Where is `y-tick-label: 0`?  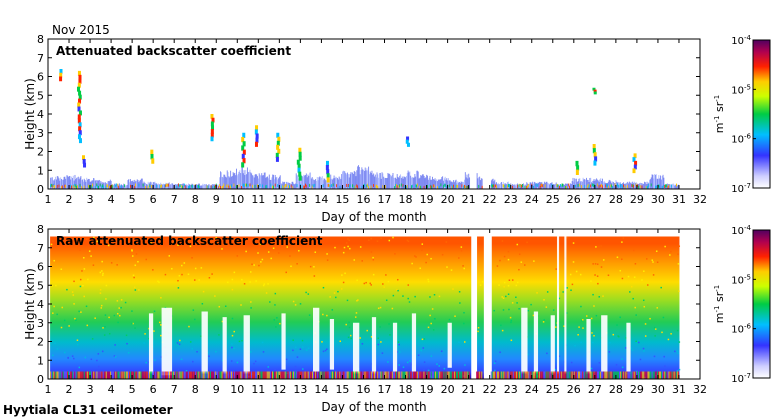
y-tick-label: 0 is located at coordinates (40, 379).